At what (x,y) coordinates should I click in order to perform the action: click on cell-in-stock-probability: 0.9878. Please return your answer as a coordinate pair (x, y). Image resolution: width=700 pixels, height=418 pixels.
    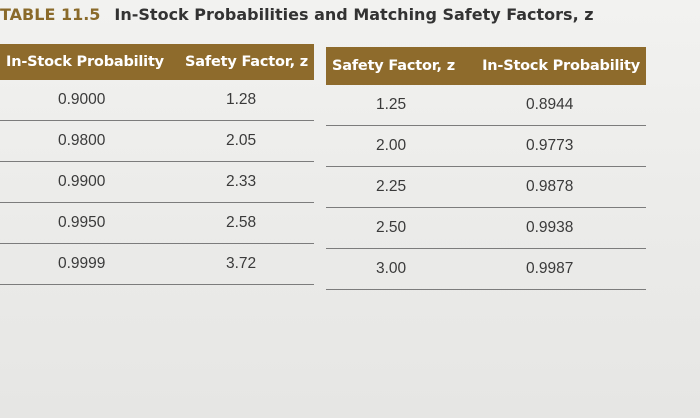
    Looking at the image, I should click on (550, 186).